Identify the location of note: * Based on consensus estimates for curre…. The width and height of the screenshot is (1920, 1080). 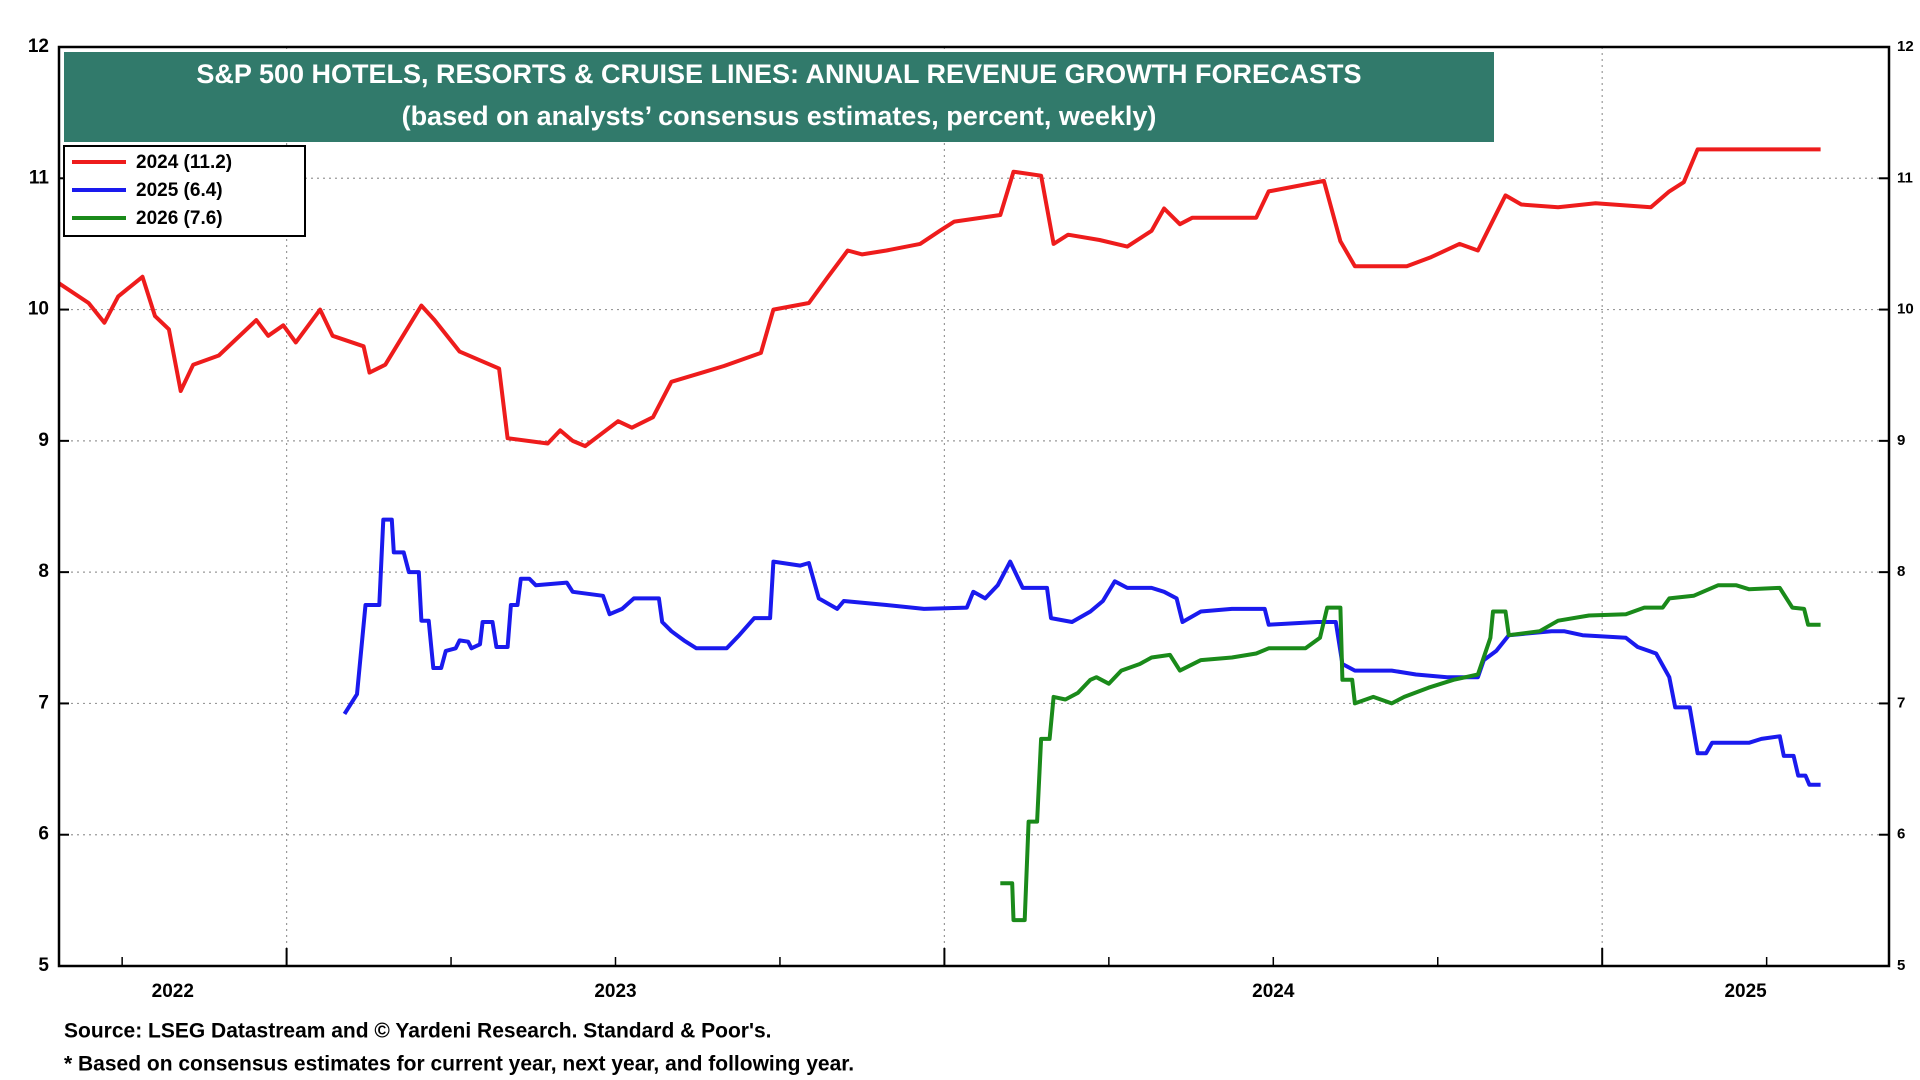
(459, 1064).